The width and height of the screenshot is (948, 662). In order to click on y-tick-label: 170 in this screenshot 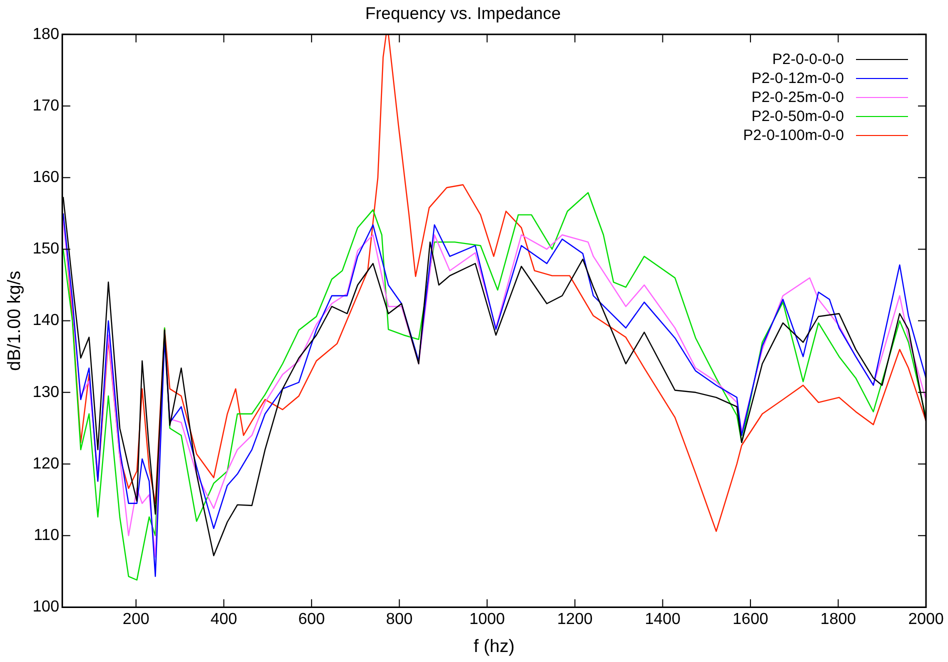, I will do `click(46, 105)`.